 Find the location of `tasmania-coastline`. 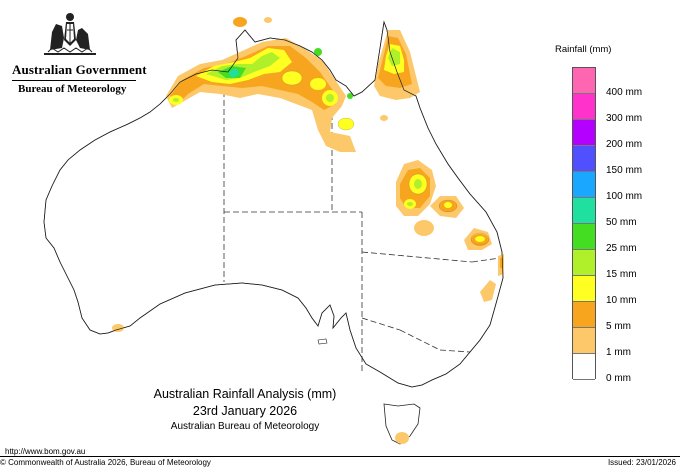

tasmania-coastline is located at coordinates (402, 424).